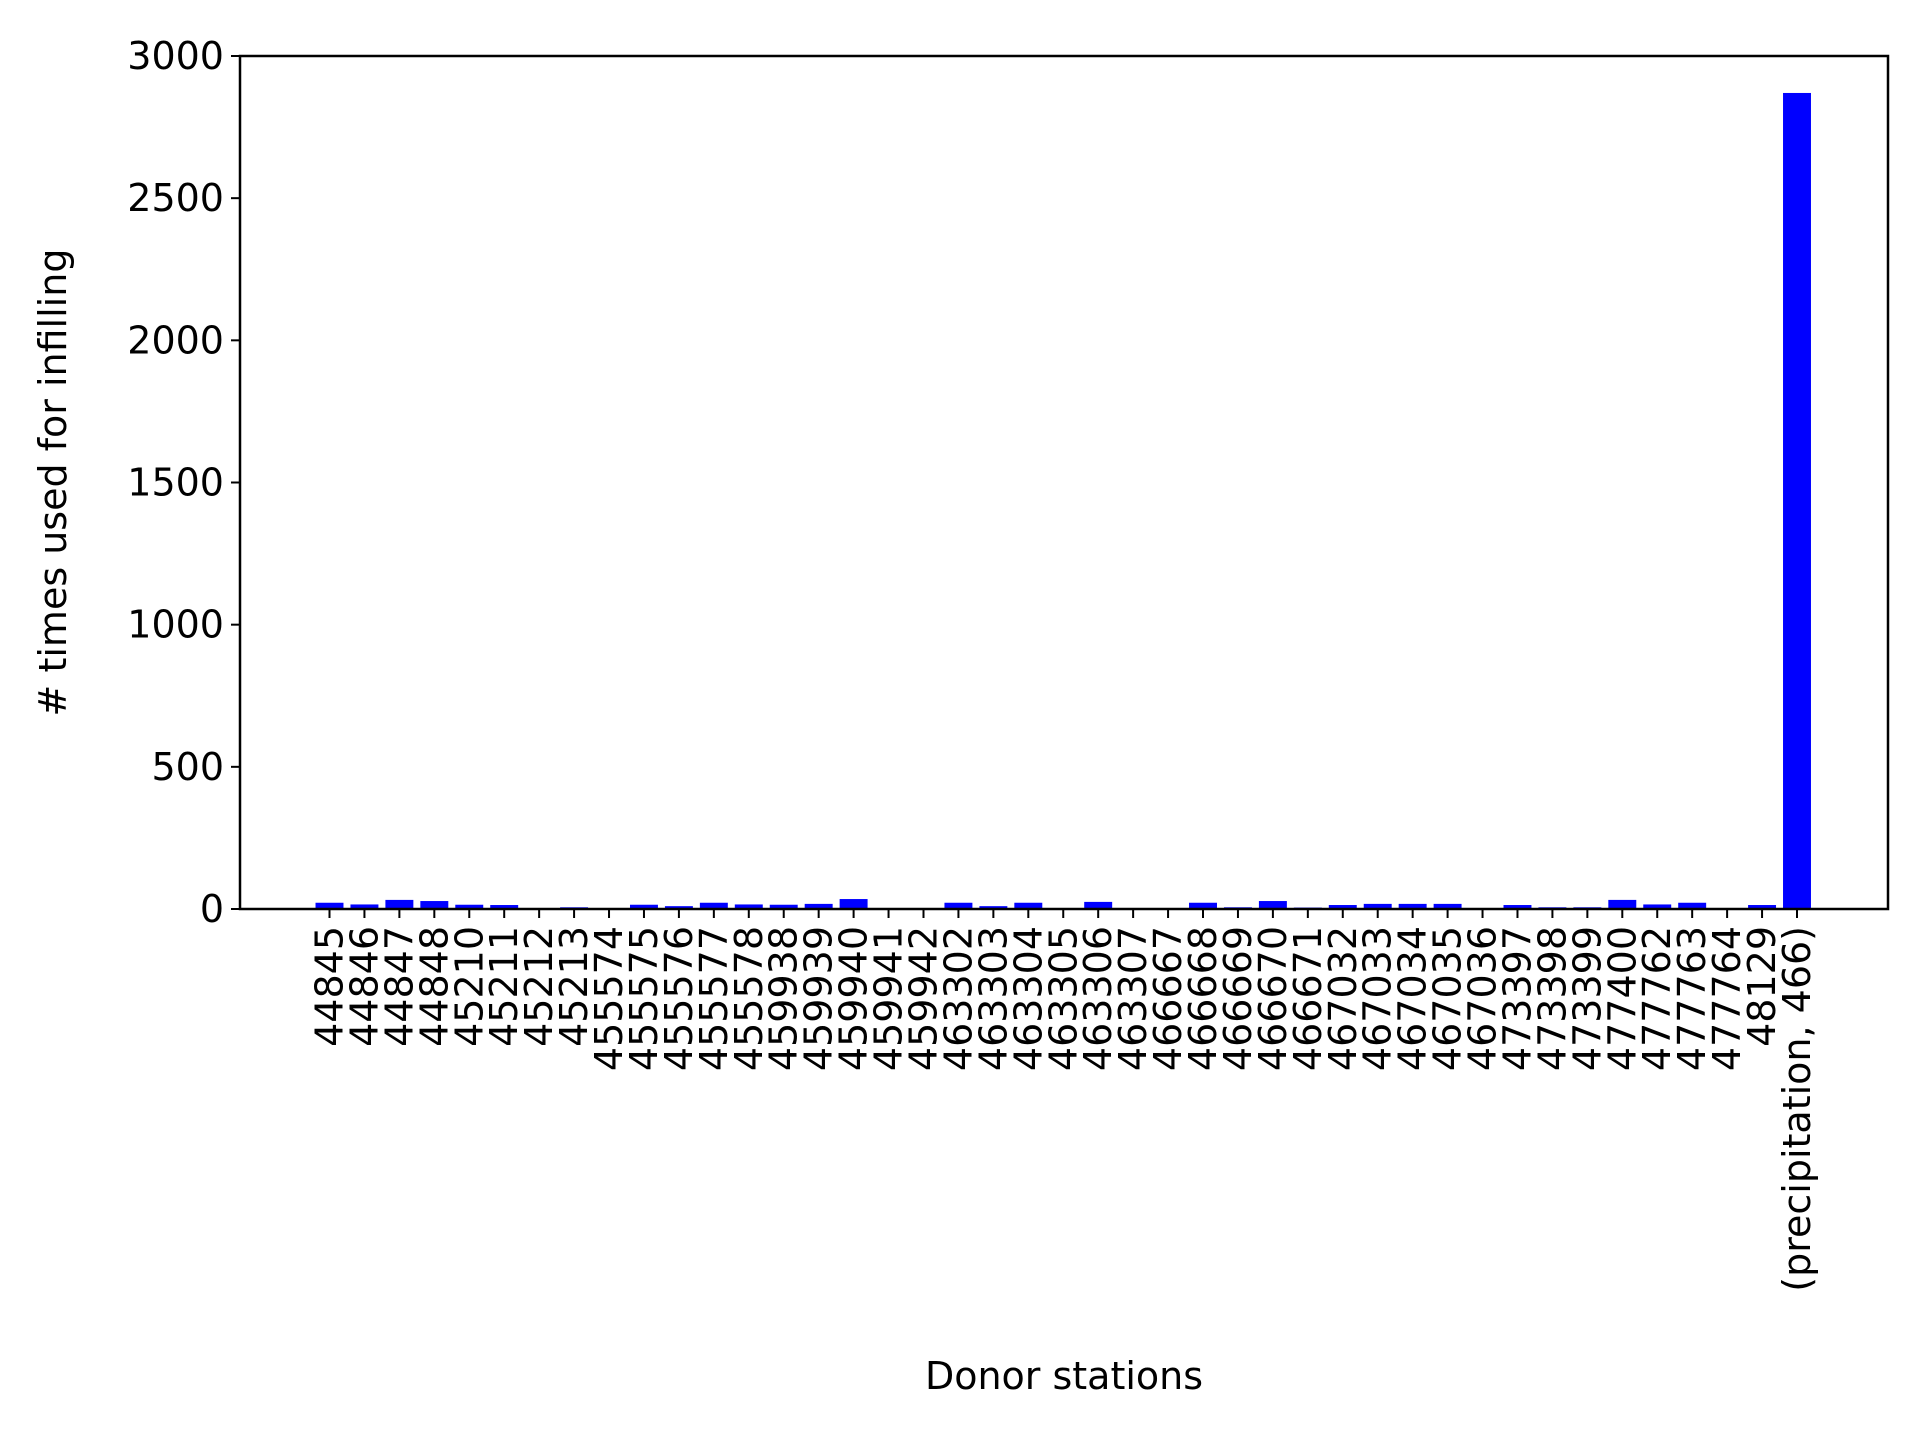 The height and width of the screenshot is (1440, 1920). What do you see at coordinates (1273, 998) in the screenshot?
I see `x-tick-label: 466670` at bounding box center [1273, 998].